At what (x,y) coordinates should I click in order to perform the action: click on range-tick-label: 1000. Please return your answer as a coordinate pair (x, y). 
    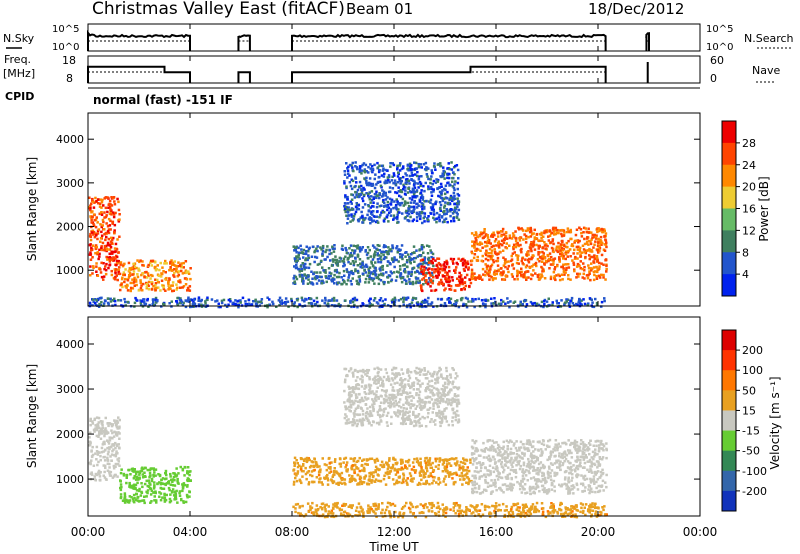
    Looking at the image, I should click on (70, 270).